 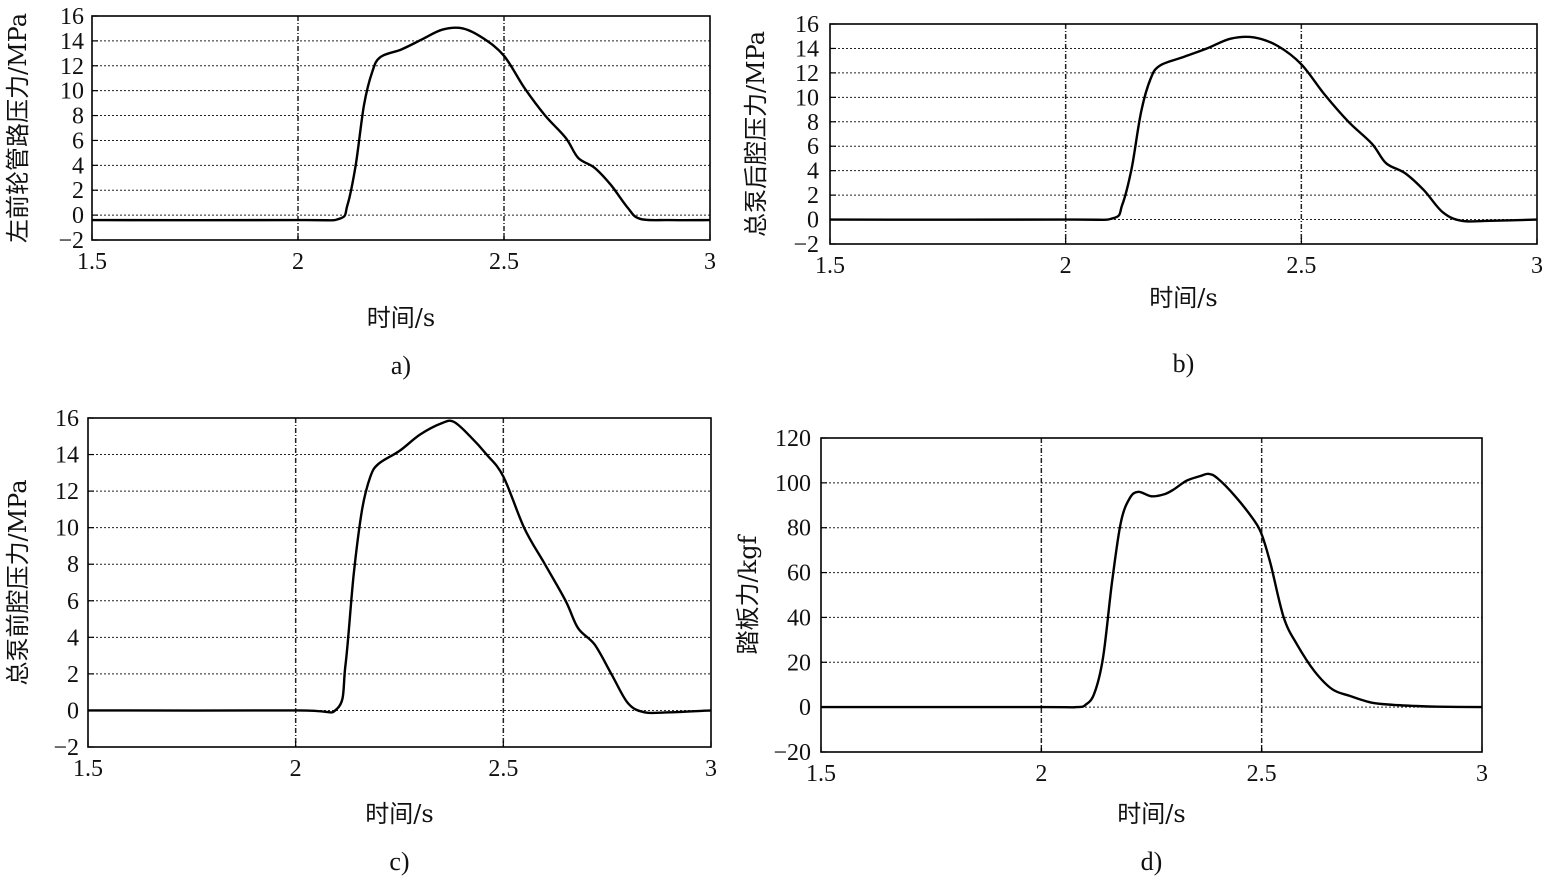 I want to click on y-tick-label-a-3: 4, so click(x=78, y=166).